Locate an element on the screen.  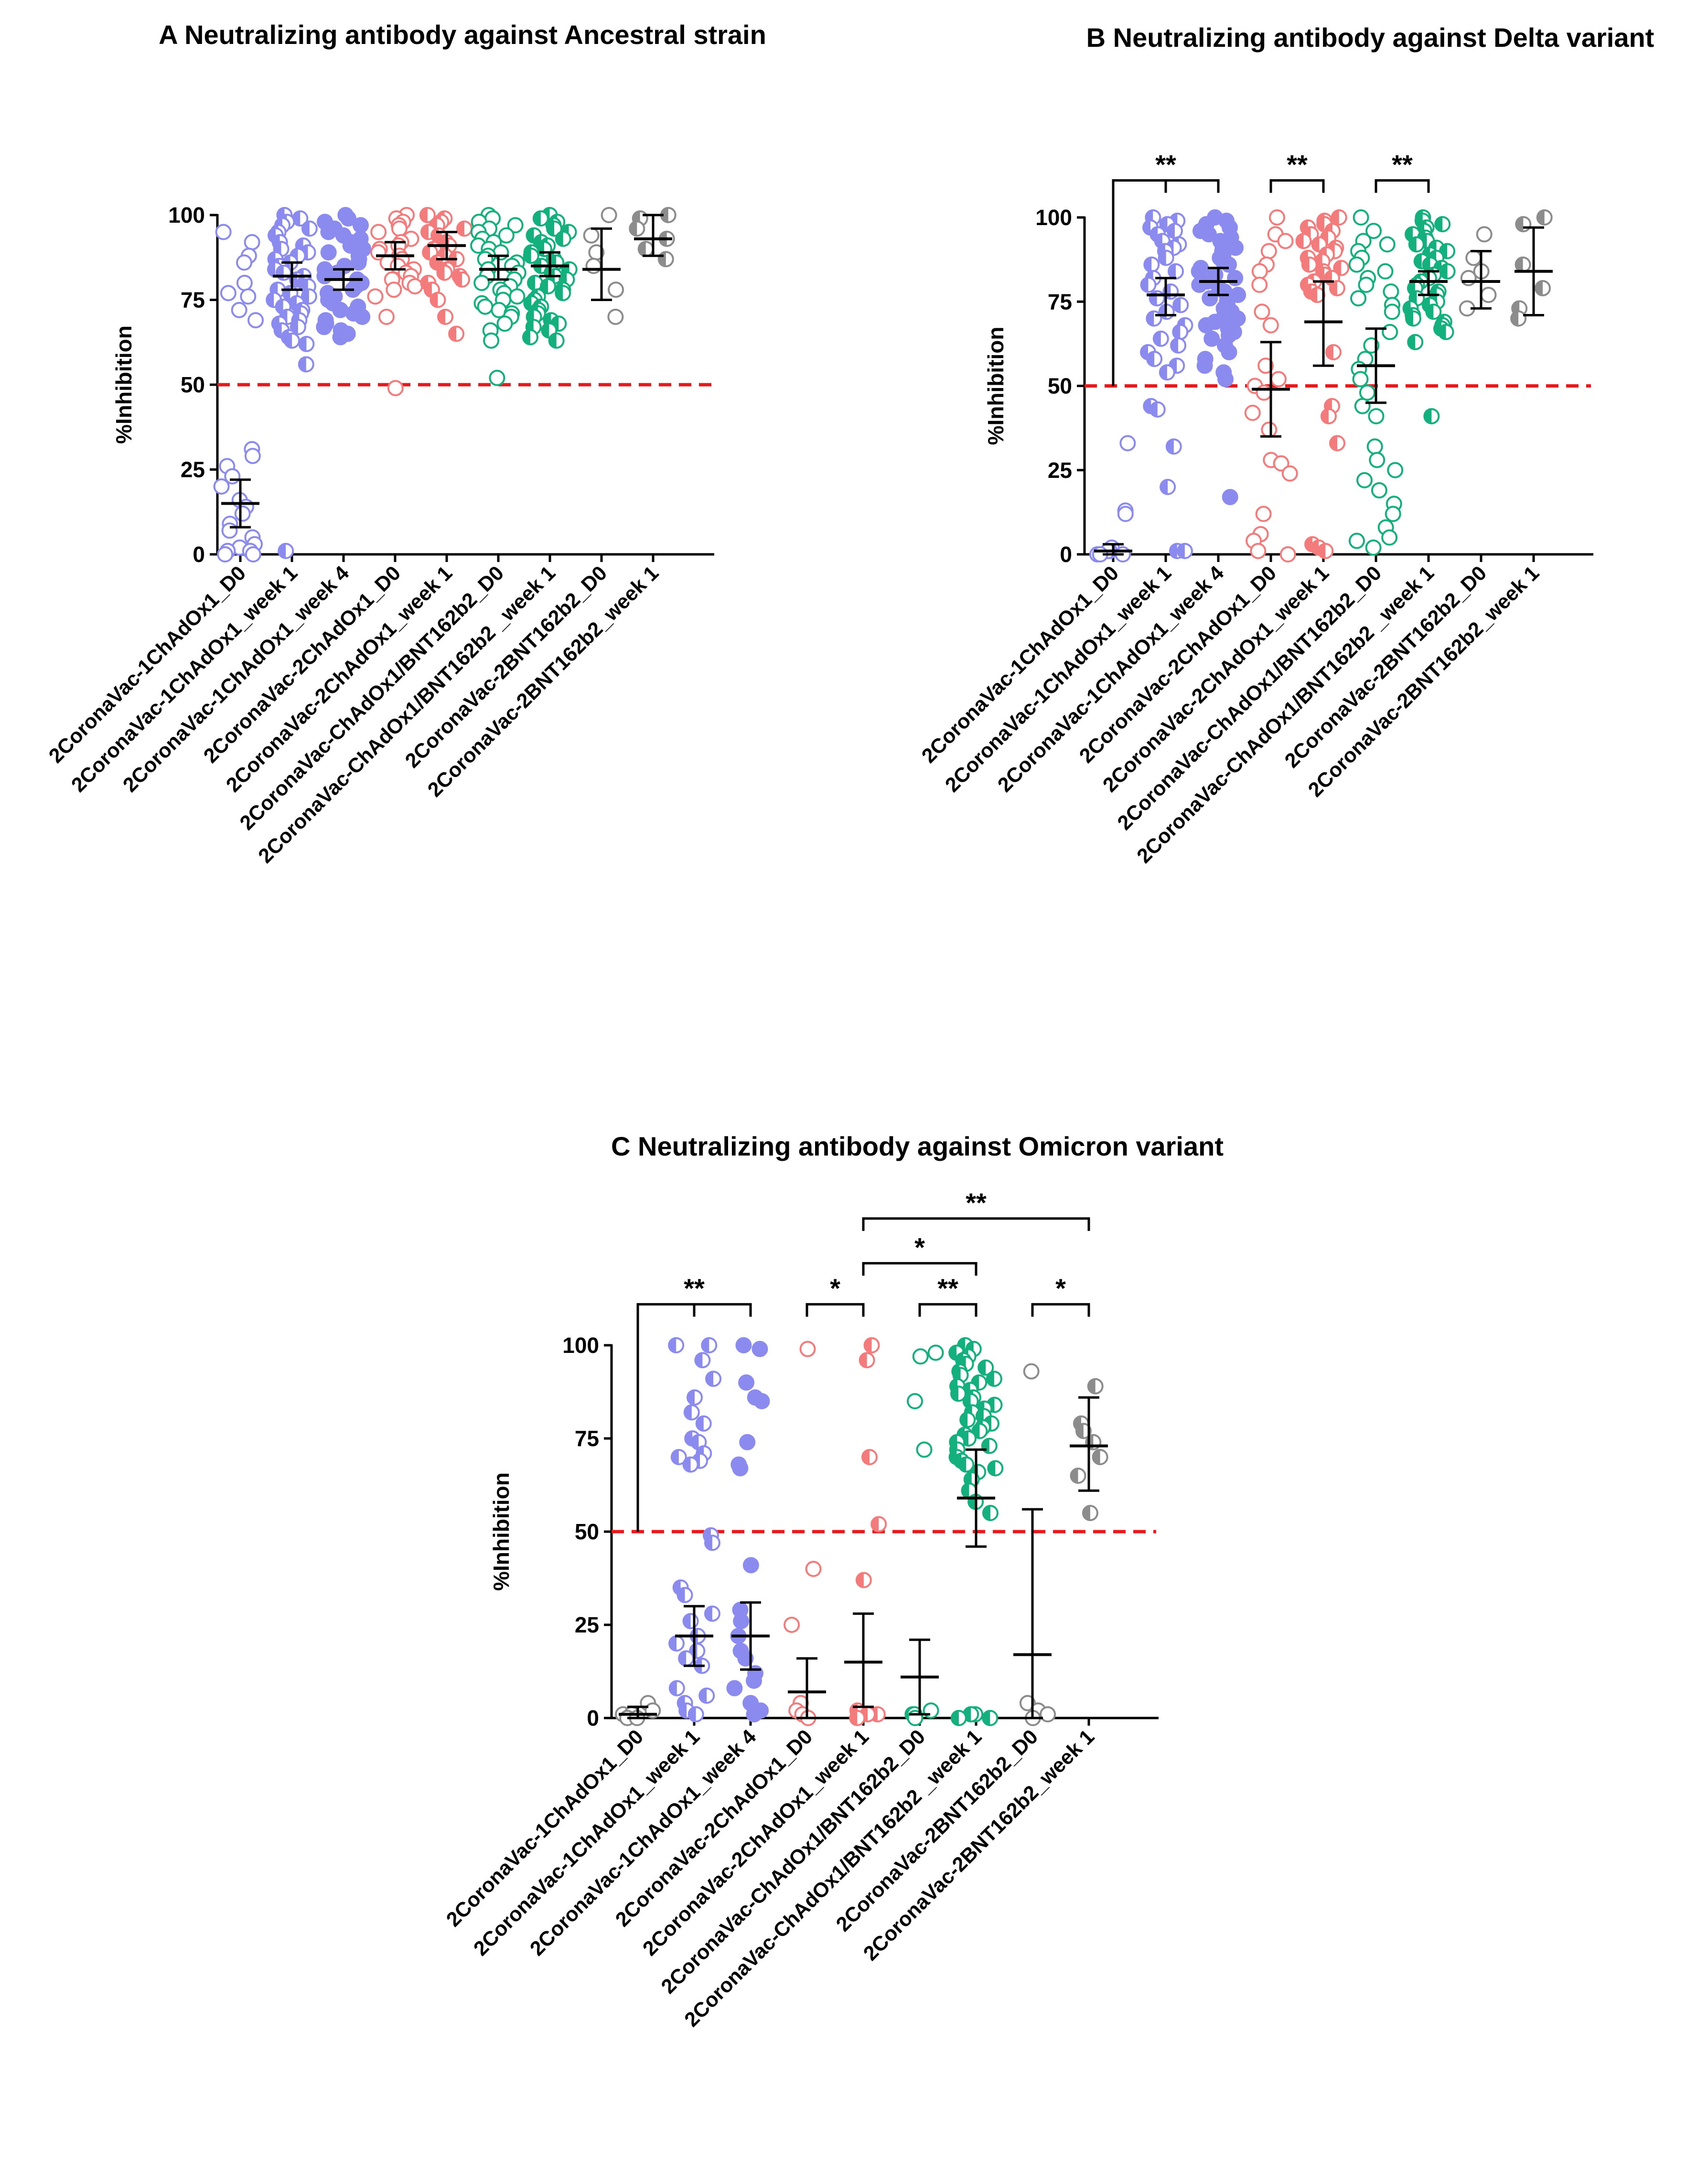
panel-a-y-tick-label: 25 is located at coordinates (193, 470).